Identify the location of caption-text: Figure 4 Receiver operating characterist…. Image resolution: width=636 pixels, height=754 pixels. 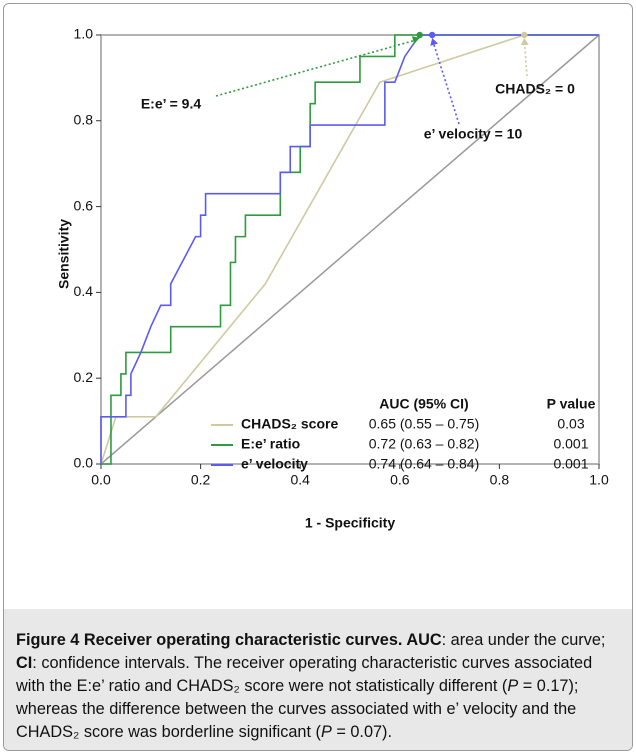
(209, 640).